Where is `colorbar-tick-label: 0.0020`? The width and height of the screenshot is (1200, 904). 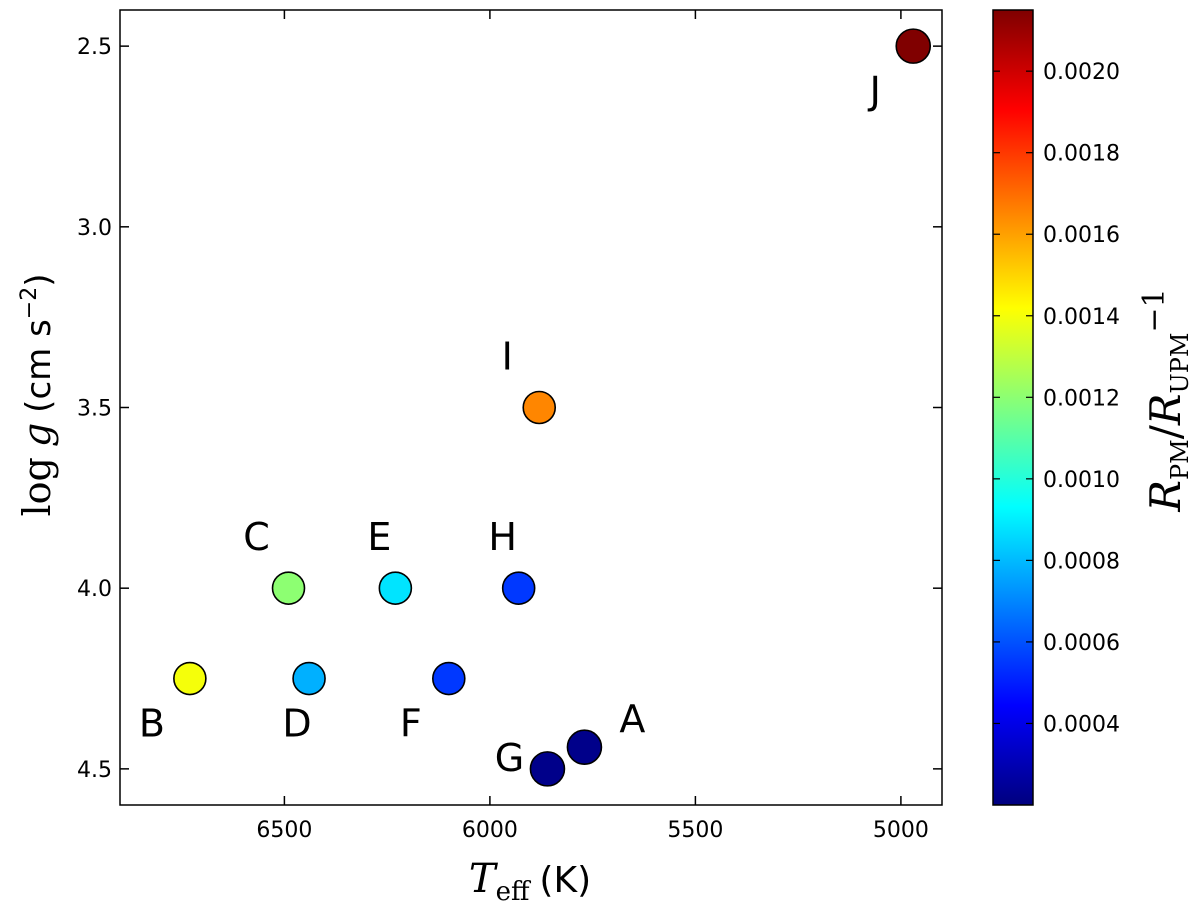
colorbar-tick-label: 0.0020 is located at coordinates (1081, 72).